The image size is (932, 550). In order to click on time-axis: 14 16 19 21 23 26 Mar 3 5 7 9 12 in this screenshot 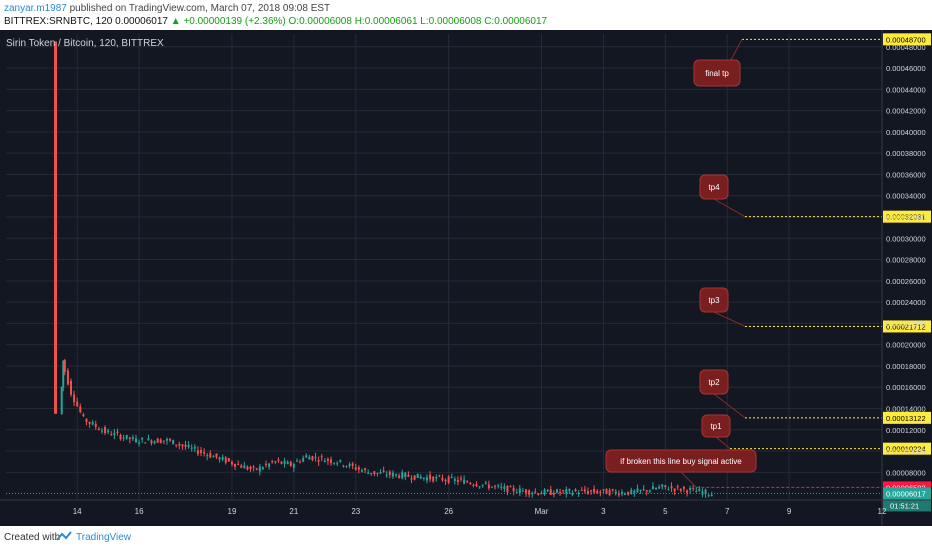, I will do `click(466, 507)`.